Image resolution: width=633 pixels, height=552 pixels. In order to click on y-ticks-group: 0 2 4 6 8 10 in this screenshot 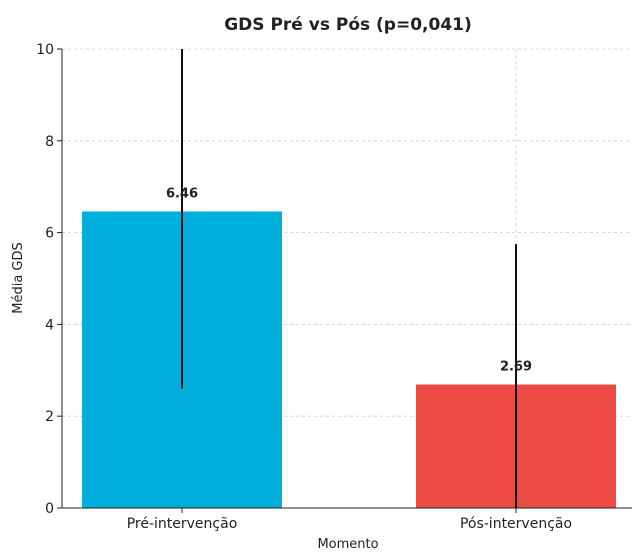, I will do `click(49, 279)`.